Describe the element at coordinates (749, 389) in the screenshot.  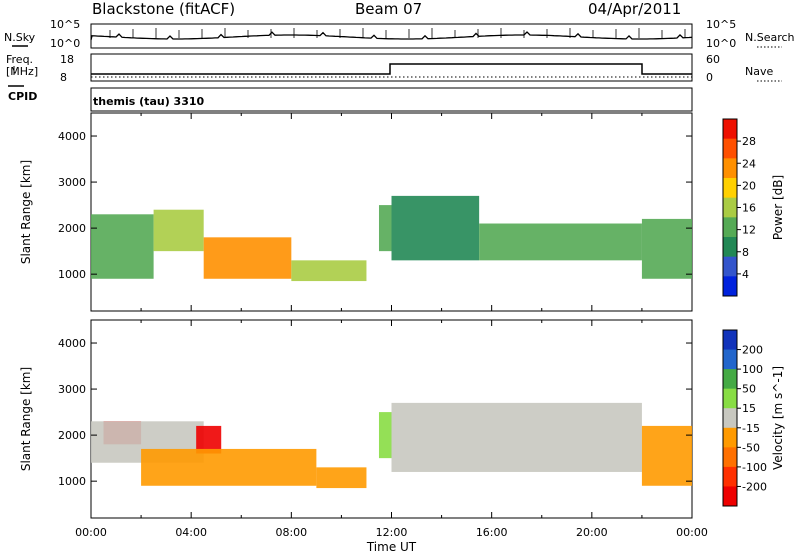
I see `colorbar-tick-label: 50` at that location.